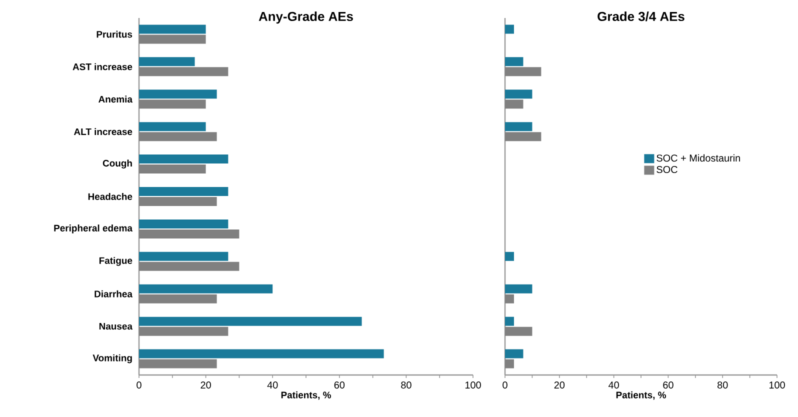 This screenshot has height=417, width=798. What do you see at coordinates (112, 359) in the screenshot?
I see `y-tick-label: Vomiting` at bounding box center [112, 359].